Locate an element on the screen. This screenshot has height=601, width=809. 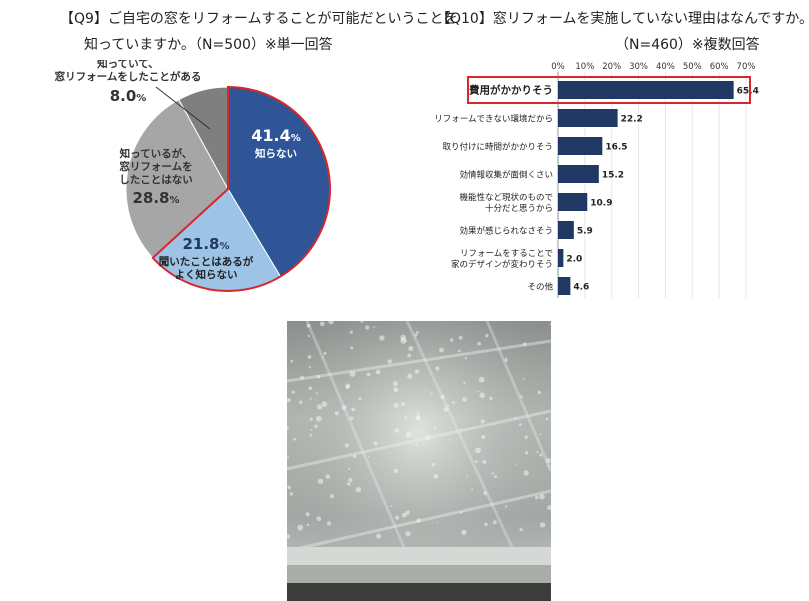
category-label-0-0: 費用がかかりそう is located at coordinates (511, 90).